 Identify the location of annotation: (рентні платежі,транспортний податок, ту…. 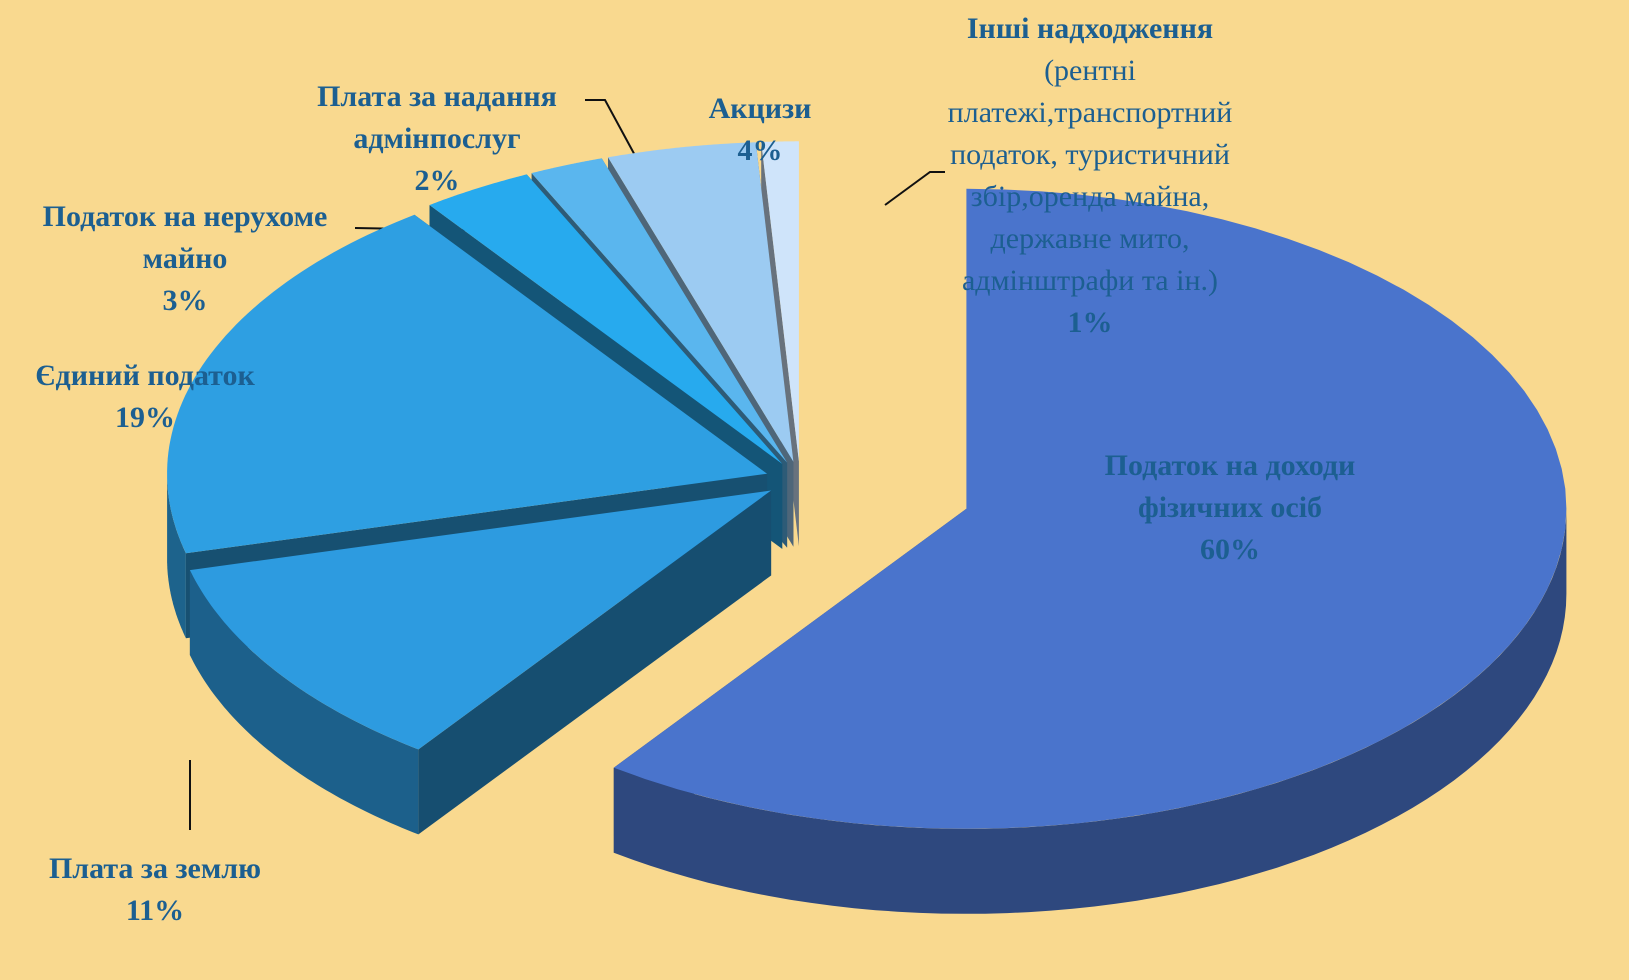
(1090, 175).